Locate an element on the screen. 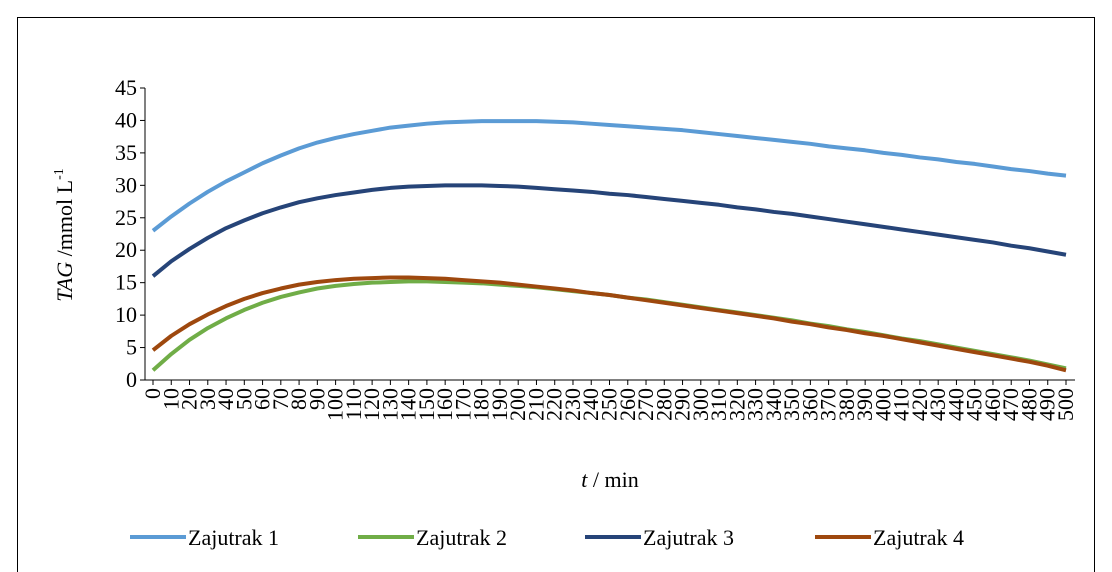  x-tick-label: 350 is located at coordinates (791, 404).